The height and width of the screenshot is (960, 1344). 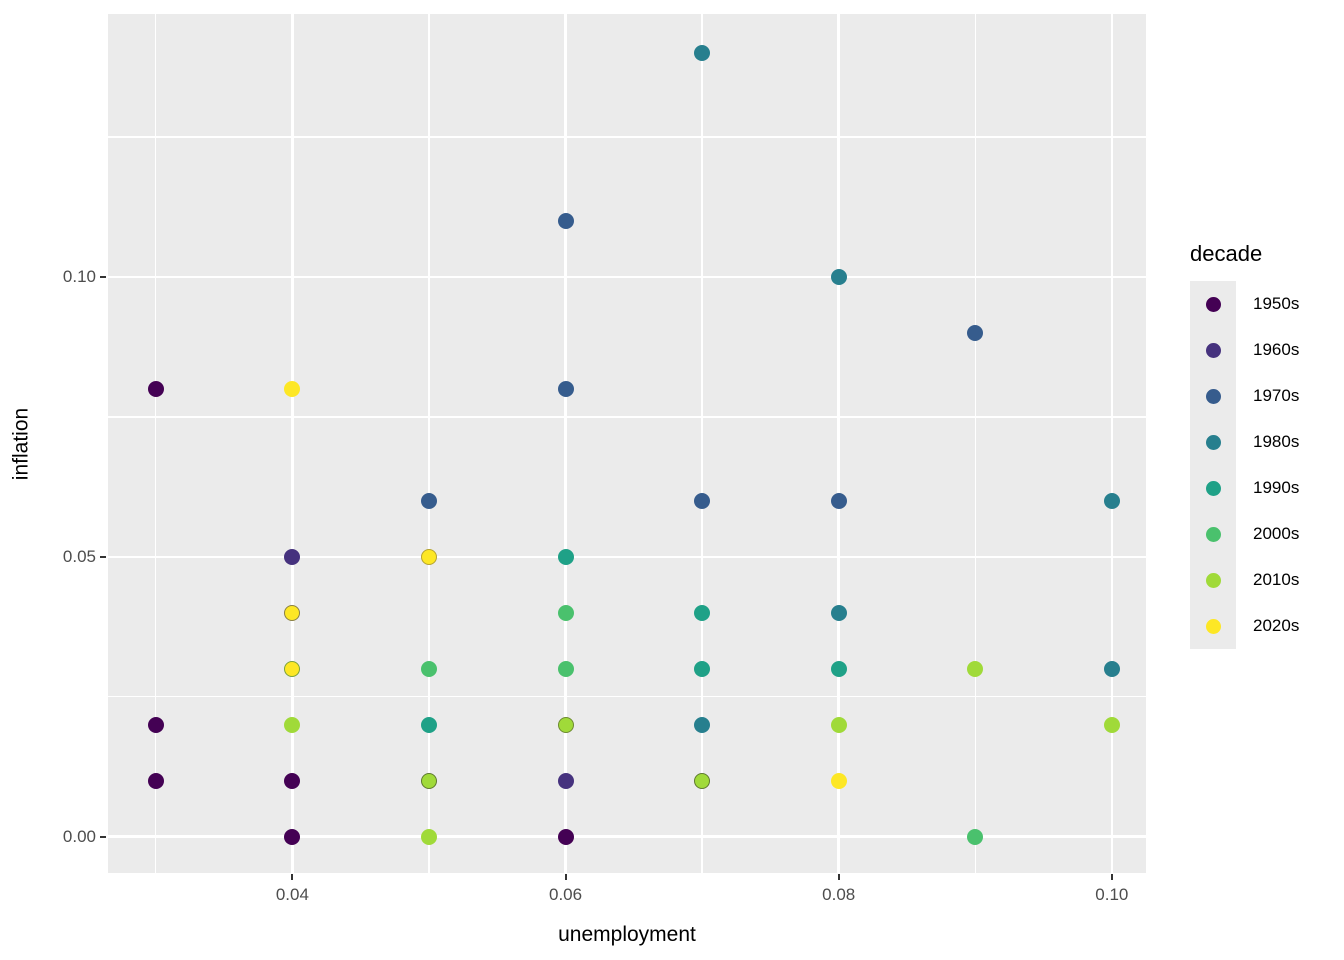 I want to click on legend-label-2000s: 2000s, so click(x=1276, y=533).